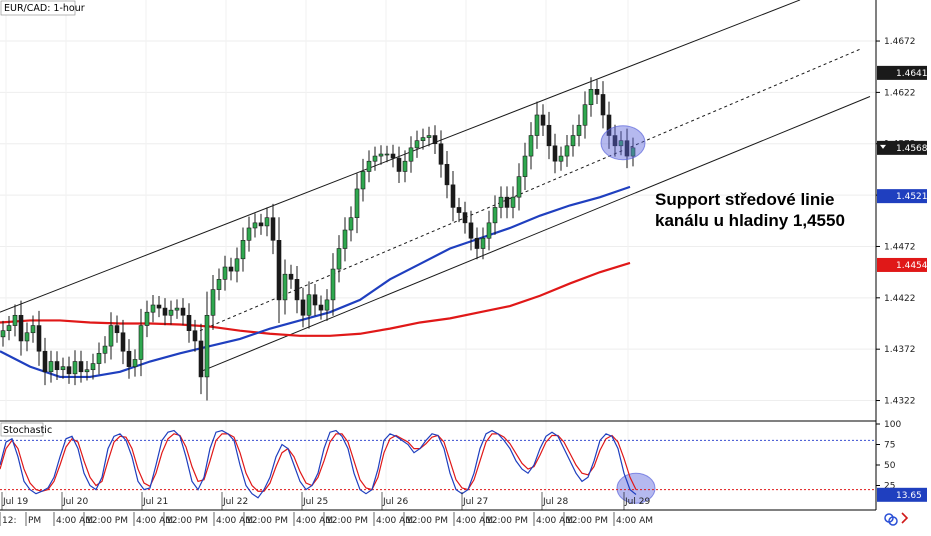 Image resolution: width=931 pixels, height=536 pixels. What do you see at coordinates (34, 521) in the screenshot?
I see `time-label: PM` at bounding box center [34, 521].